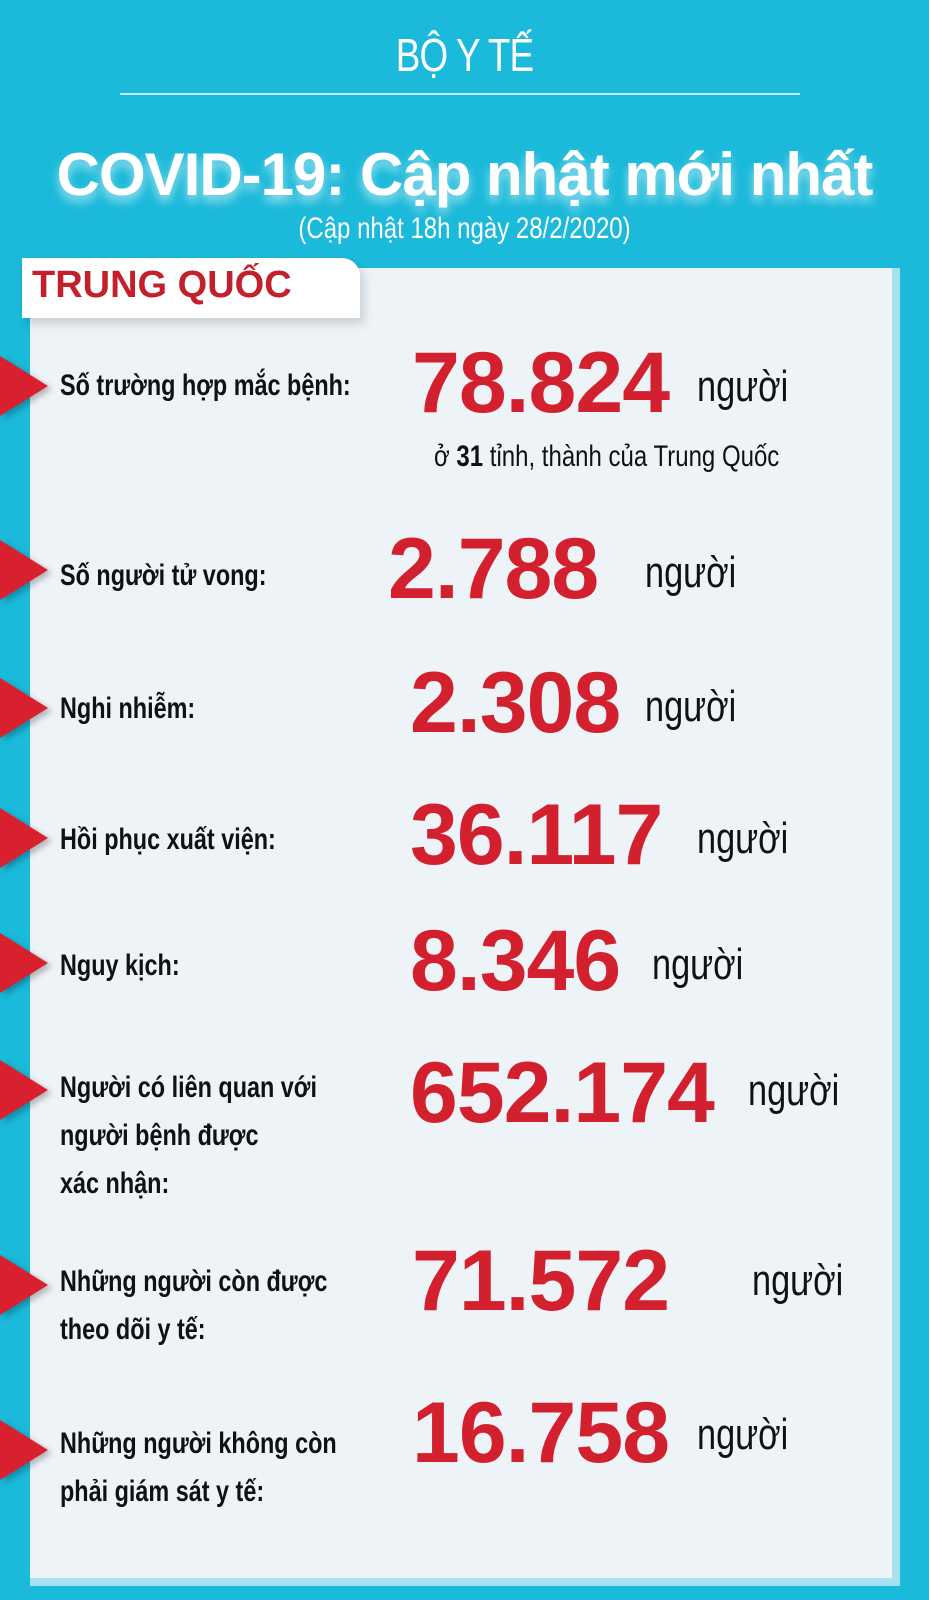 The height and width of the screenshot is (1600, 929). Describe the element at coordinates (445, 456) in the screenshot. I see `note-text: ở` at that location.